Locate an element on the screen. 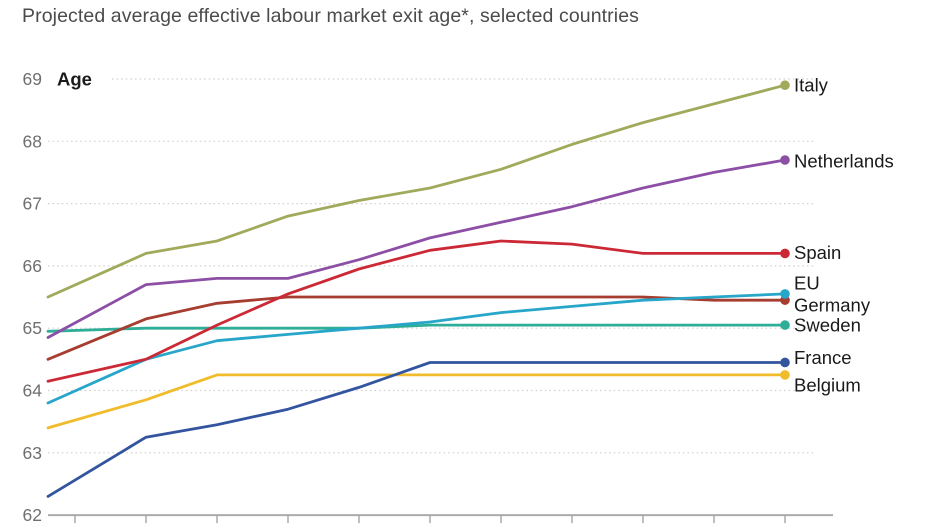 This screenshot has width=940, height=529. series-marker-spain is located at coordinates (785, 253).